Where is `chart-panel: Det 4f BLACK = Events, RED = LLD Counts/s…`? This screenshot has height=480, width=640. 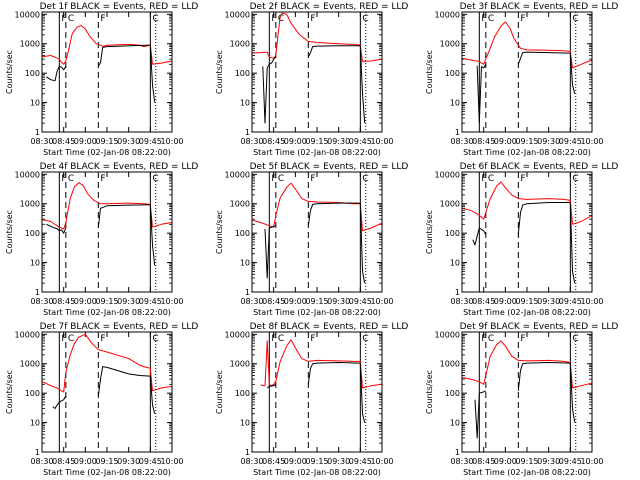 chart-panel: Det 4f BLACK = Events, RED = LLD Counts/s… is located at coordinates (101, 239).